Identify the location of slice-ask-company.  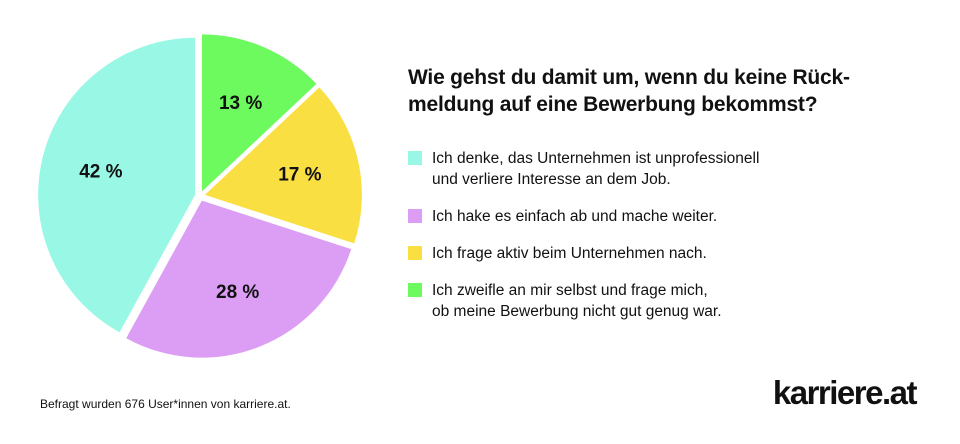
(283, 165).